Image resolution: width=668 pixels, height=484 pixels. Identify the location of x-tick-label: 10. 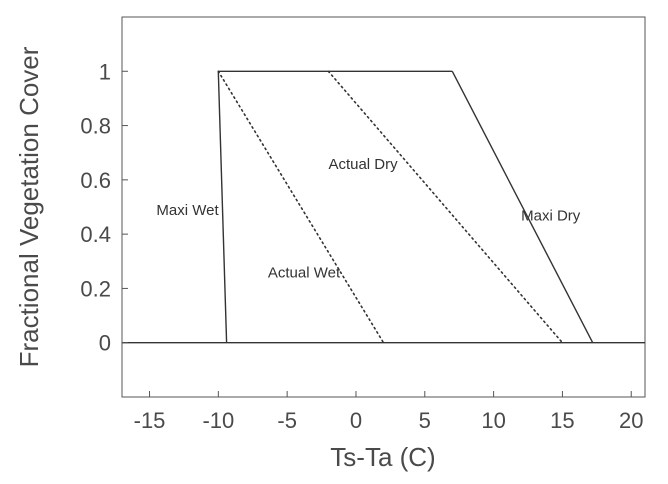
(493, 420).